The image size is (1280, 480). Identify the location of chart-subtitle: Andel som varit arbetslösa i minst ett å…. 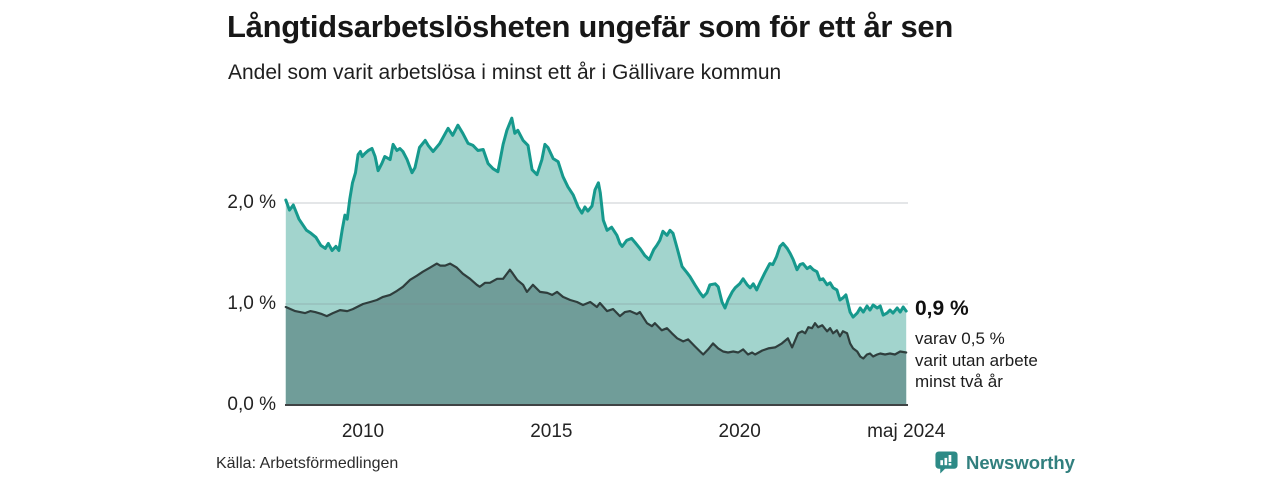
(505, 72).